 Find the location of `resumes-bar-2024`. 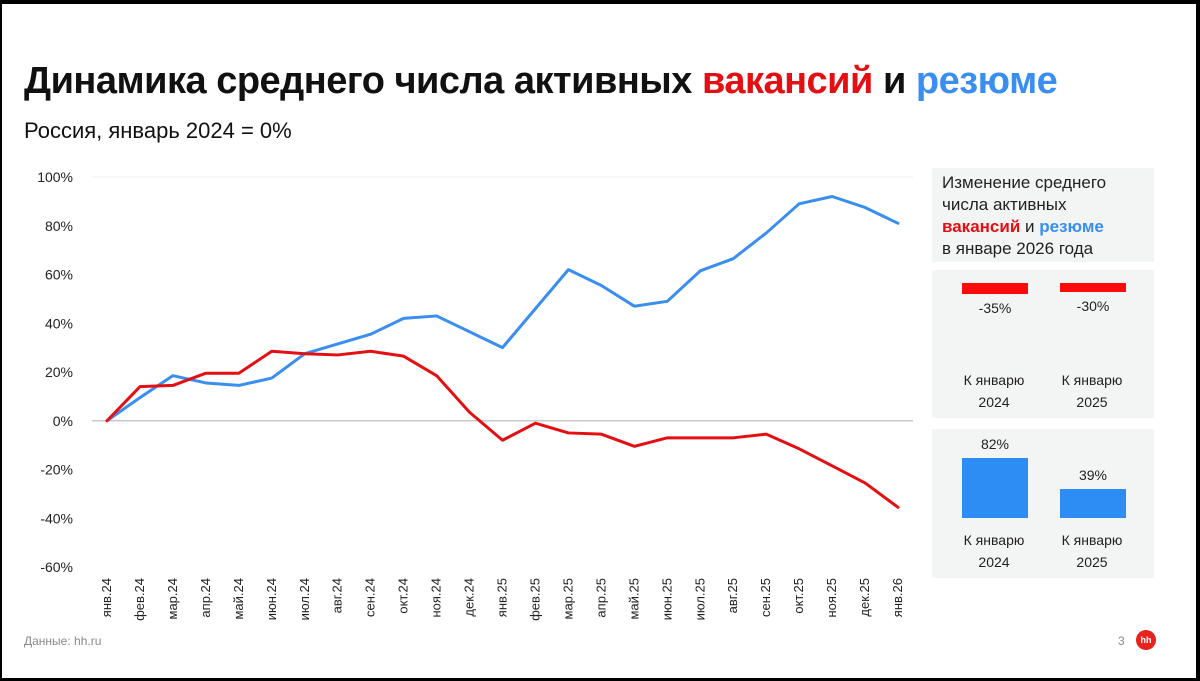

resumes-bar-2024 is located at coordinates (995, 488).